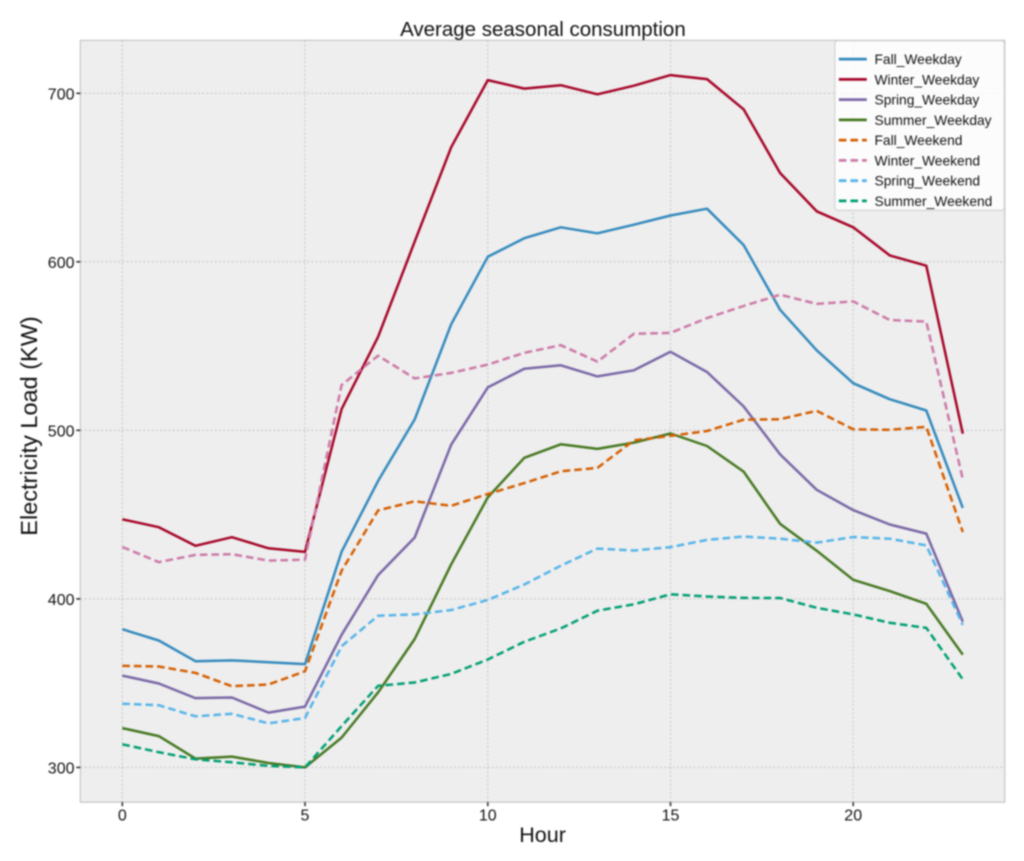  What do you see at coordinates (928, 160) in the screenshot?
I see `svg-text: Winter_Weekend` at bounding box center [928, 160].